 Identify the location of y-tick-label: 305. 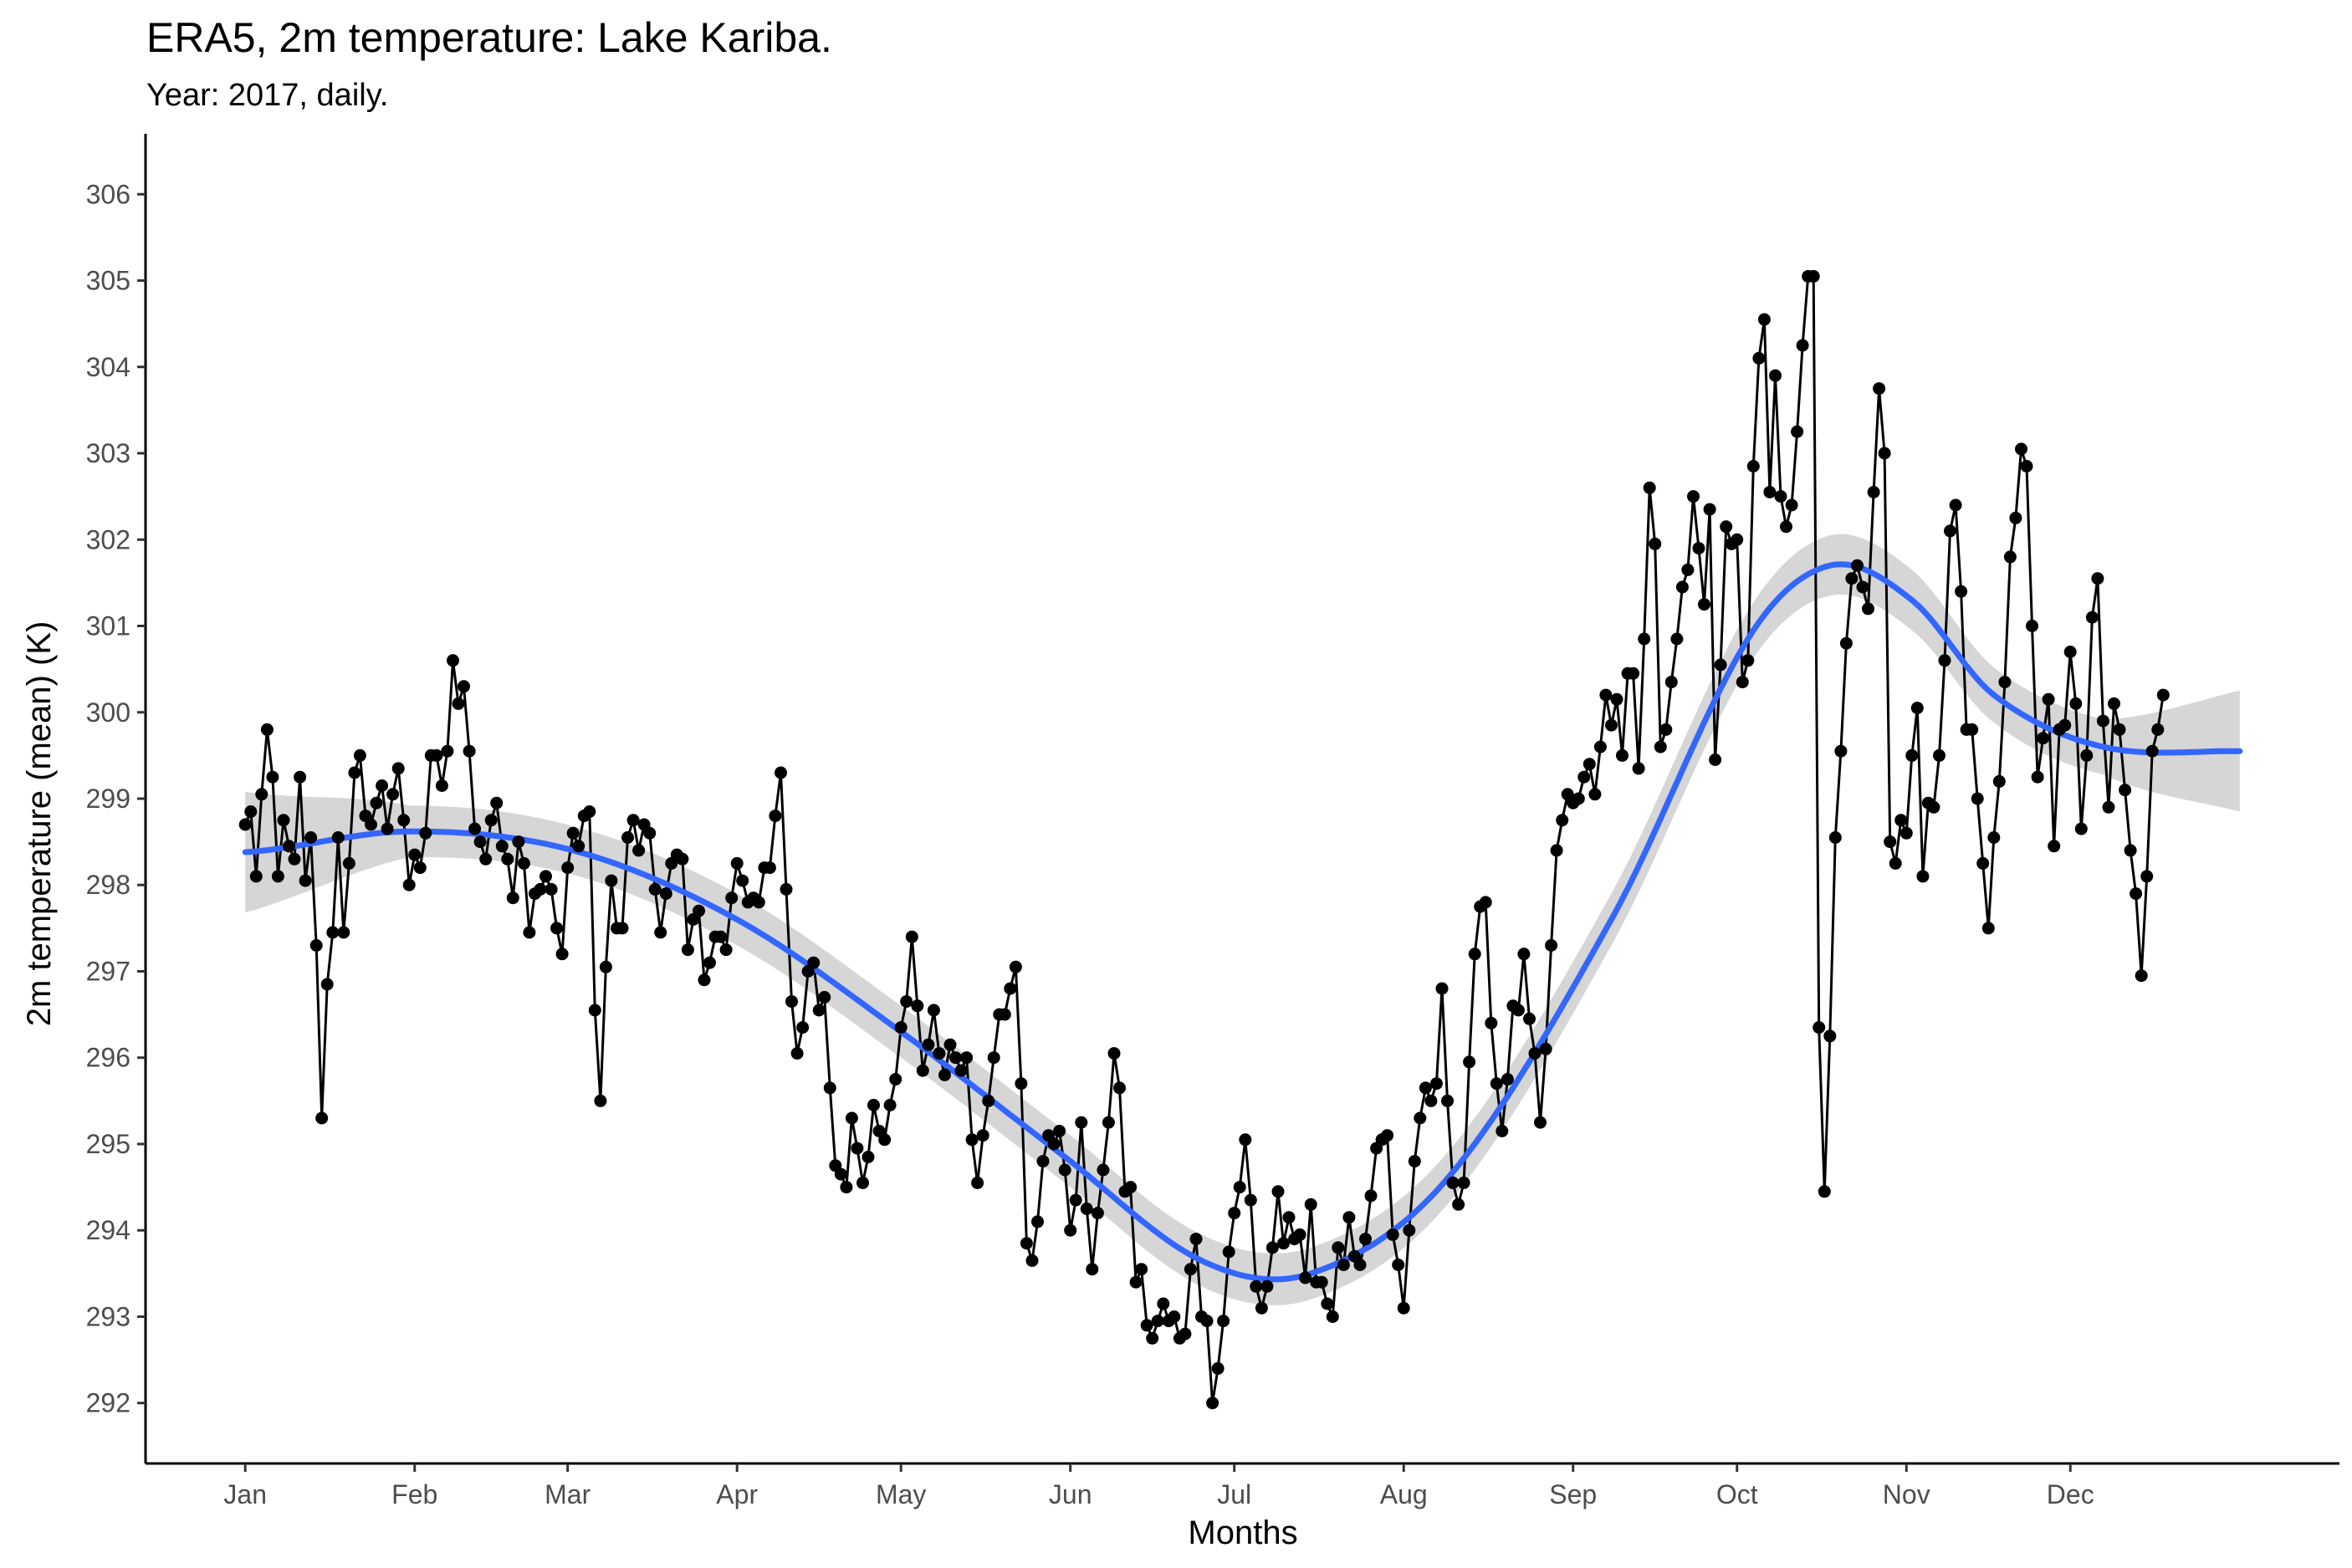
(108, 281).